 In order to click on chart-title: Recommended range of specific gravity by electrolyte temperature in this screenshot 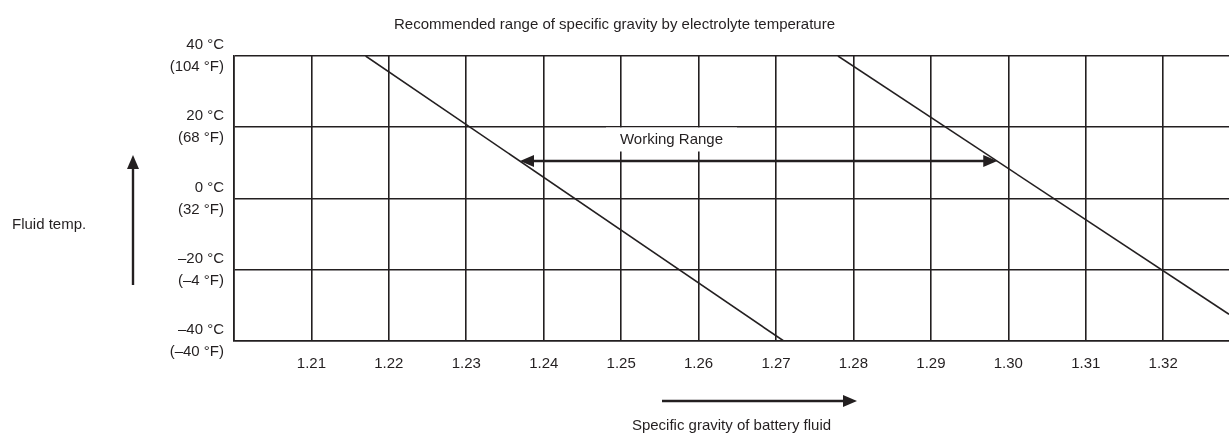, I will do `click(614, 24)`.